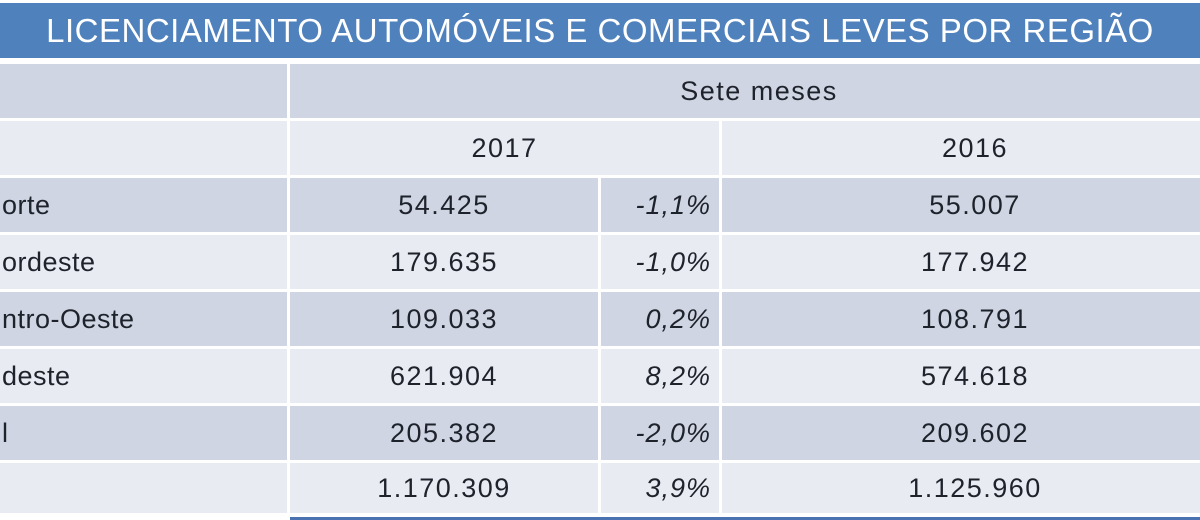 The height and width of the screenshot is (520, 1200). What do you see at coordinates (444, 262) in the screenshot?
I see `value-2017-cell: 179.635` at bounding box center [444, 262].